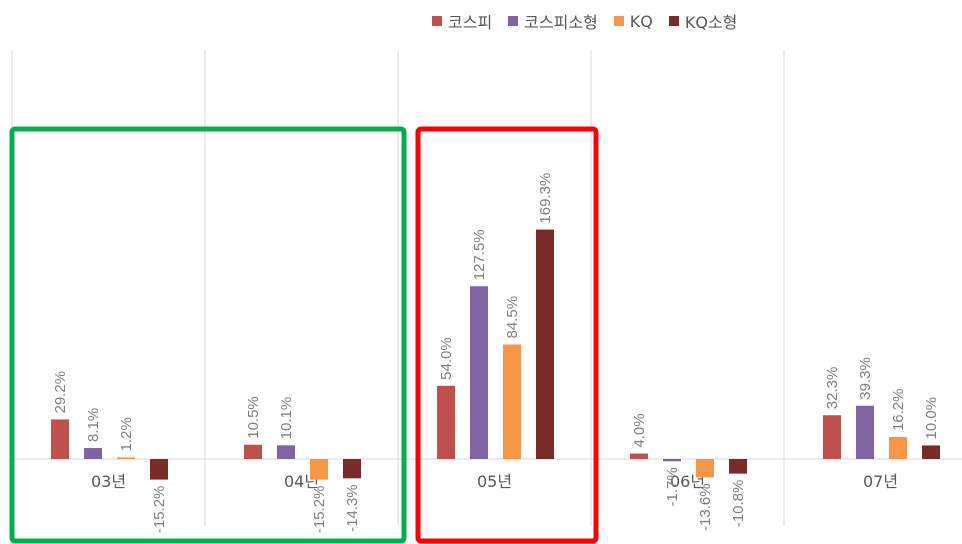 This screenshot has width=962, height=544. Describe the element at coordinates (512, 317) in the screenshot. I see `data-label: 84.5%` at that location.